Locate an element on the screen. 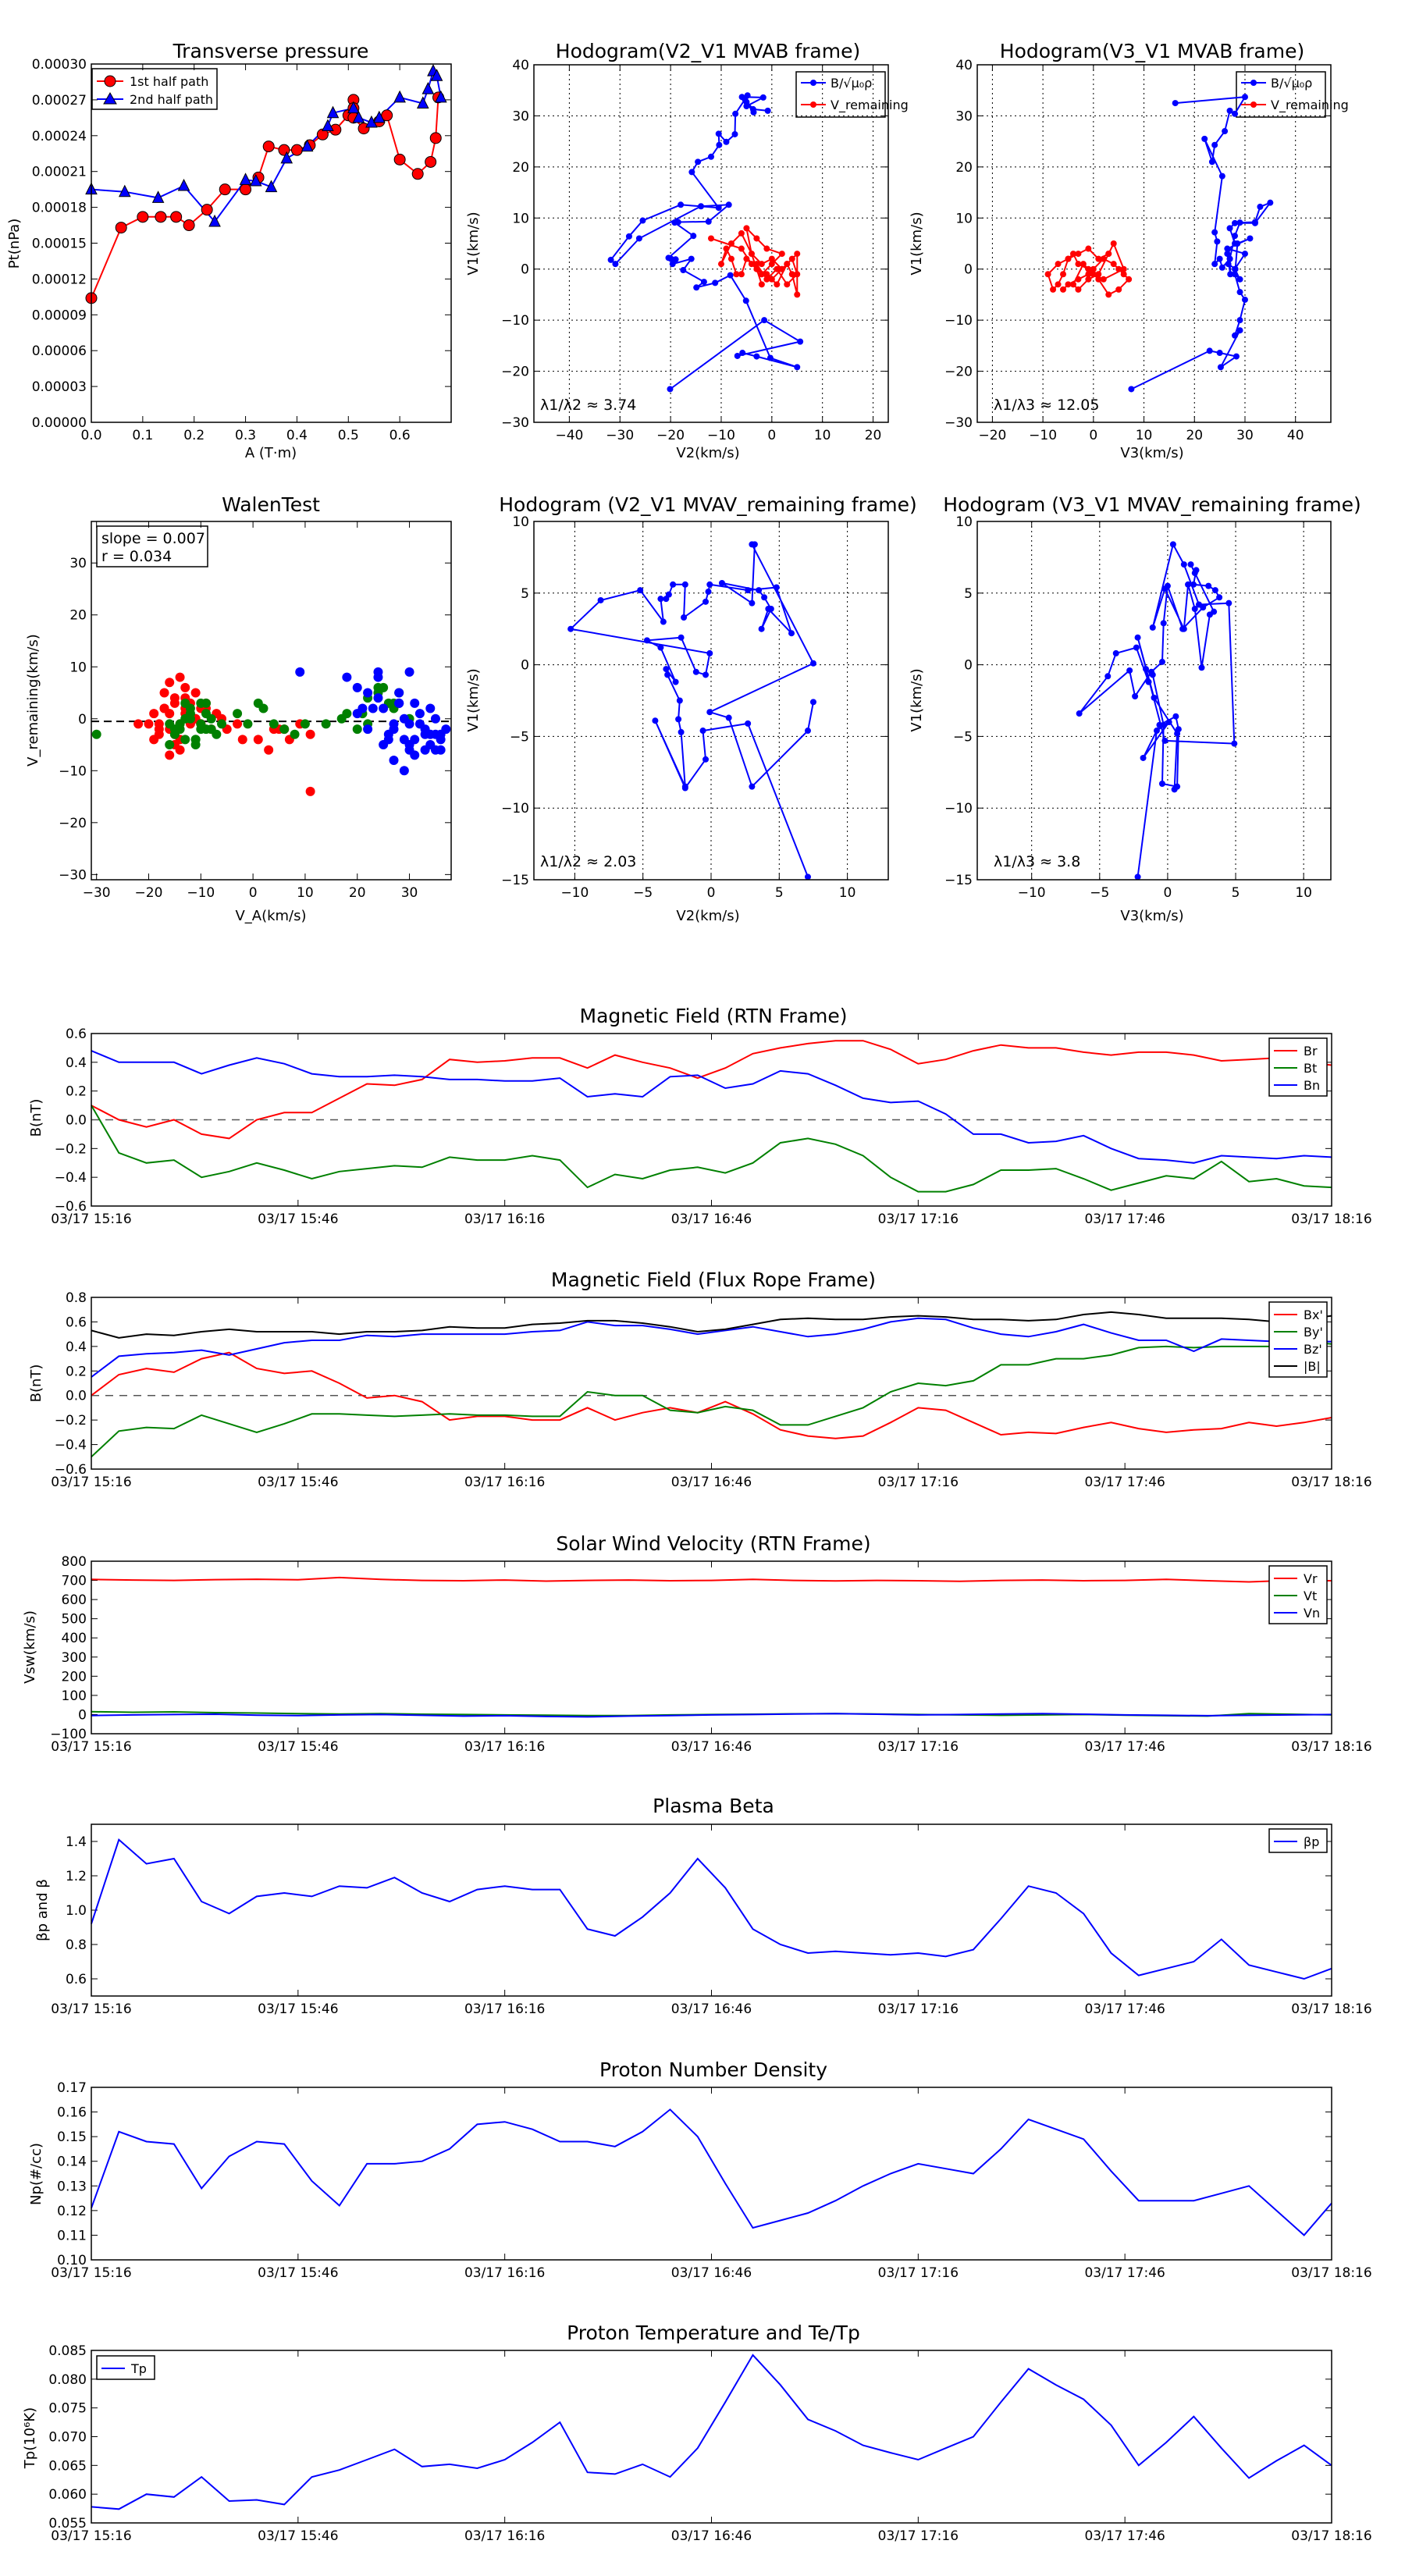 The image size is (1405, 2576). point-1st-half is located at coordinates (143, 217).